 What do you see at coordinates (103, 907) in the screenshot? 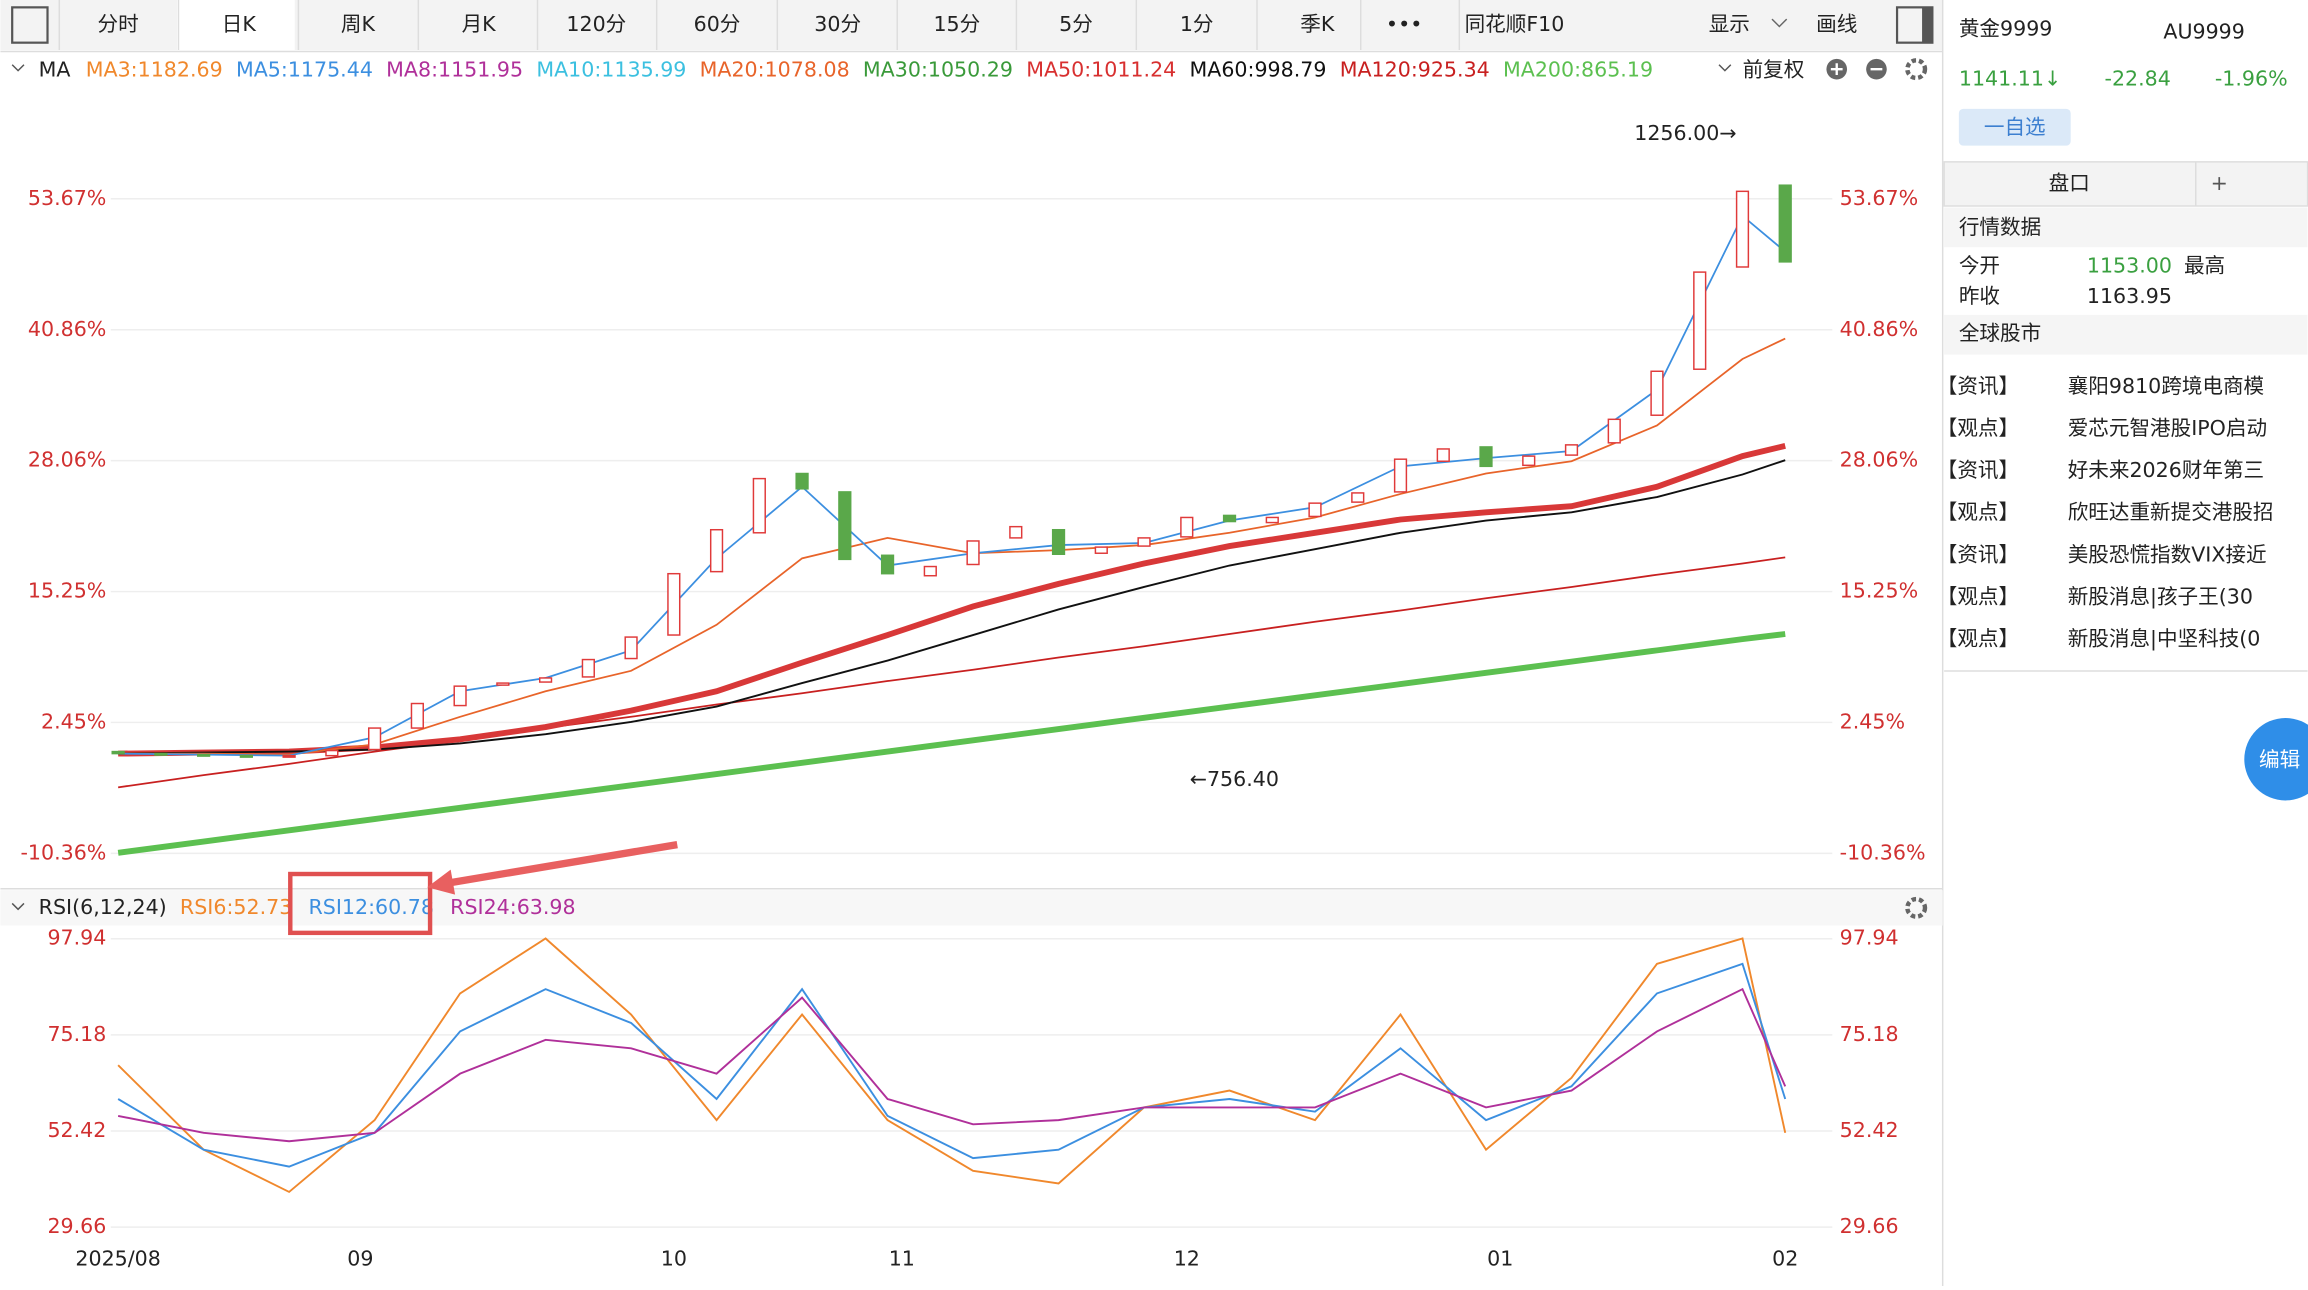
I see `indicator-title: RSI(6,12,24)` at bounding box center [103, 907].